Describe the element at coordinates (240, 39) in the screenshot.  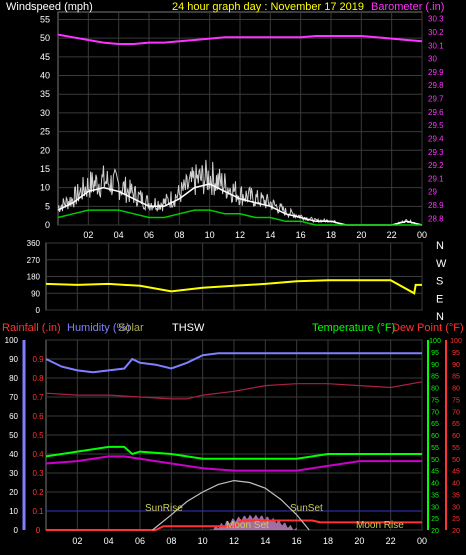
I see `barometer-line` at that location.